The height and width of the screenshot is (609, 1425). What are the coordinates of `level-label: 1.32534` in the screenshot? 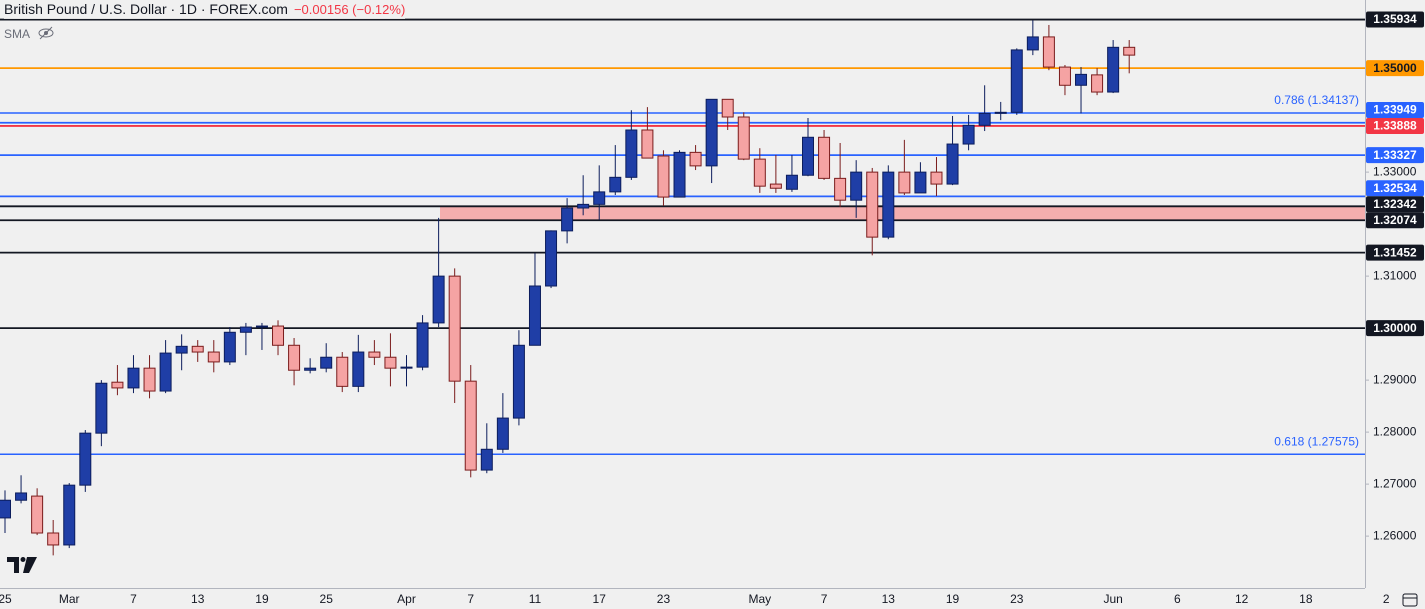 It's located at (1395, 188).